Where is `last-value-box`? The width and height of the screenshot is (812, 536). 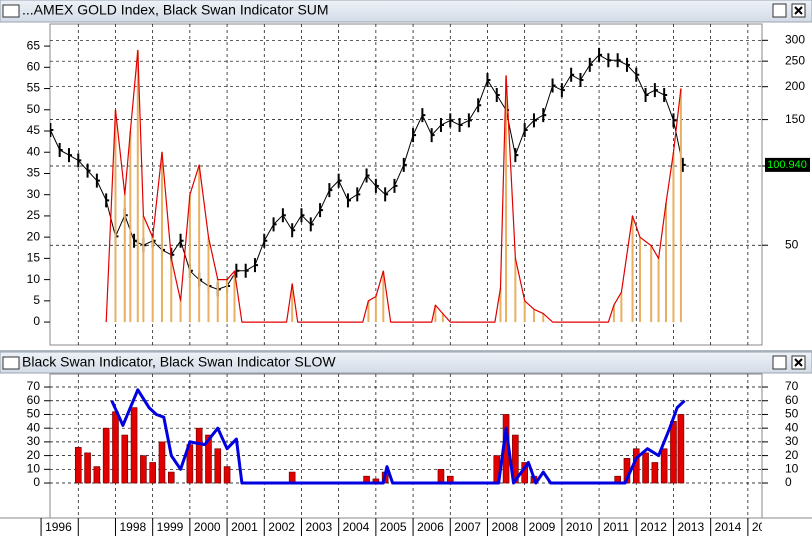
last-value-box is located at coordinates (787, 164).